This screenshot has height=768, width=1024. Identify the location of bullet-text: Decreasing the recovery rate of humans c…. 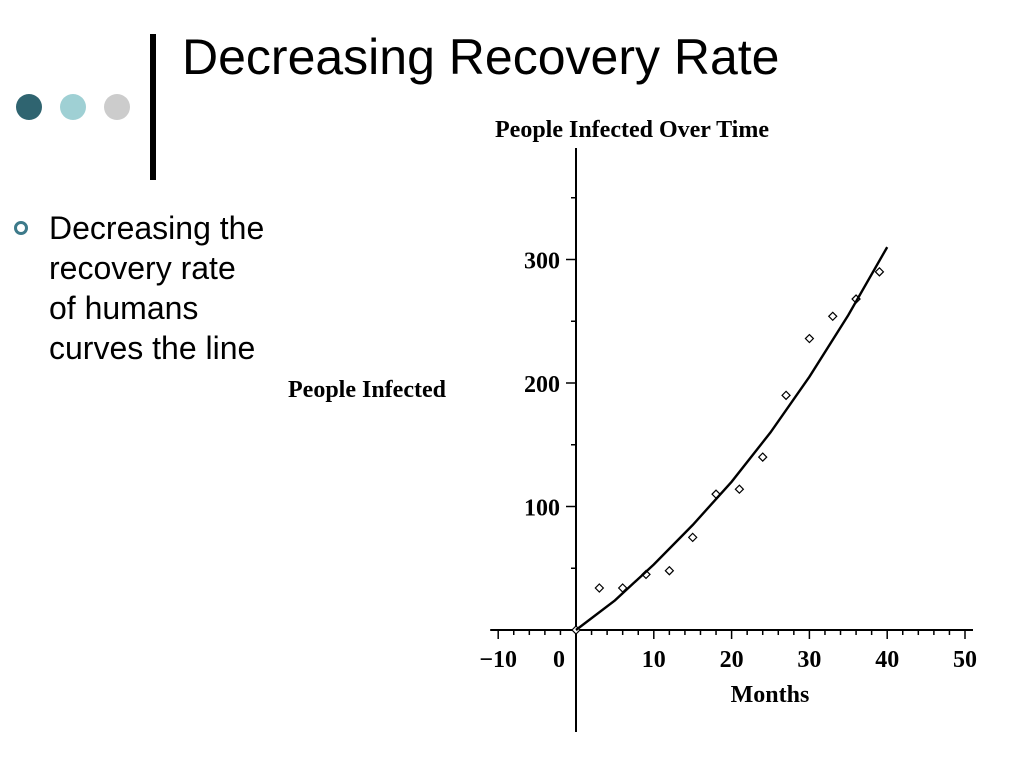
(157, 288).